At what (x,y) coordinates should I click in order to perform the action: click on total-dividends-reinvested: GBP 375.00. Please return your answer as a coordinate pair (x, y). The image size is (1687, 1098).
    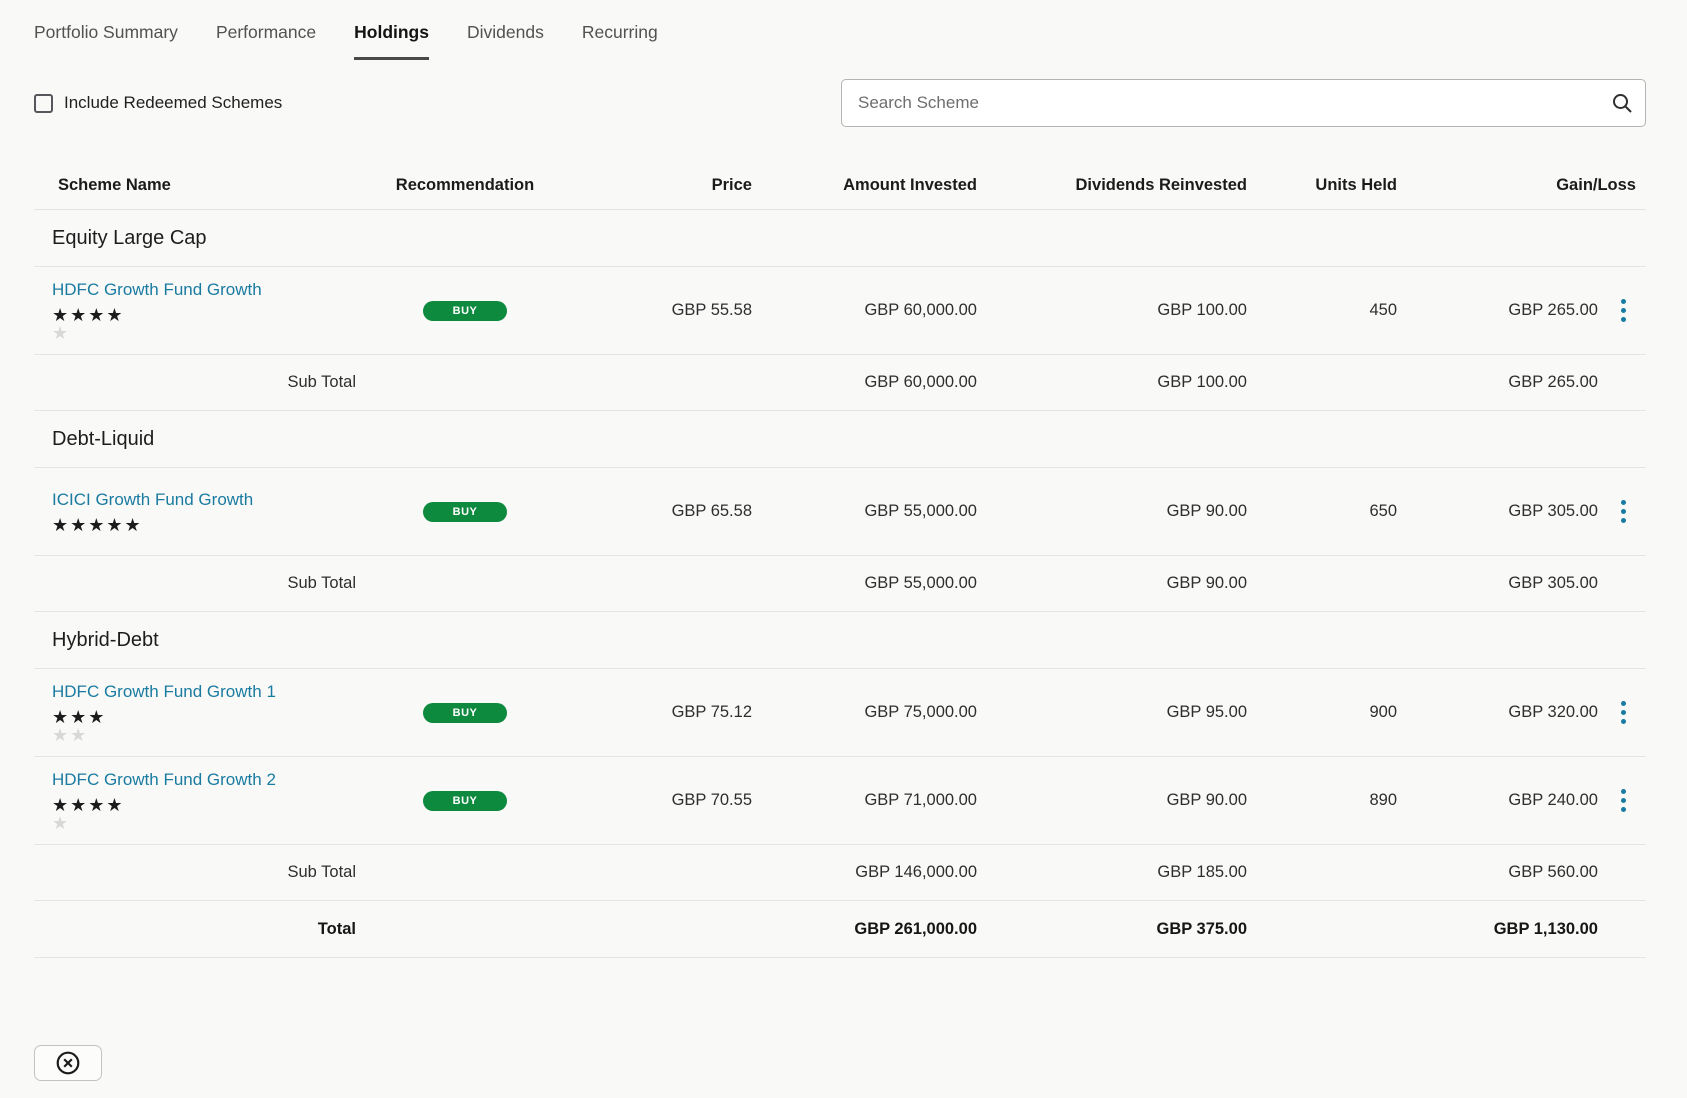
    Looking at the image, I should click on (1201, 928).